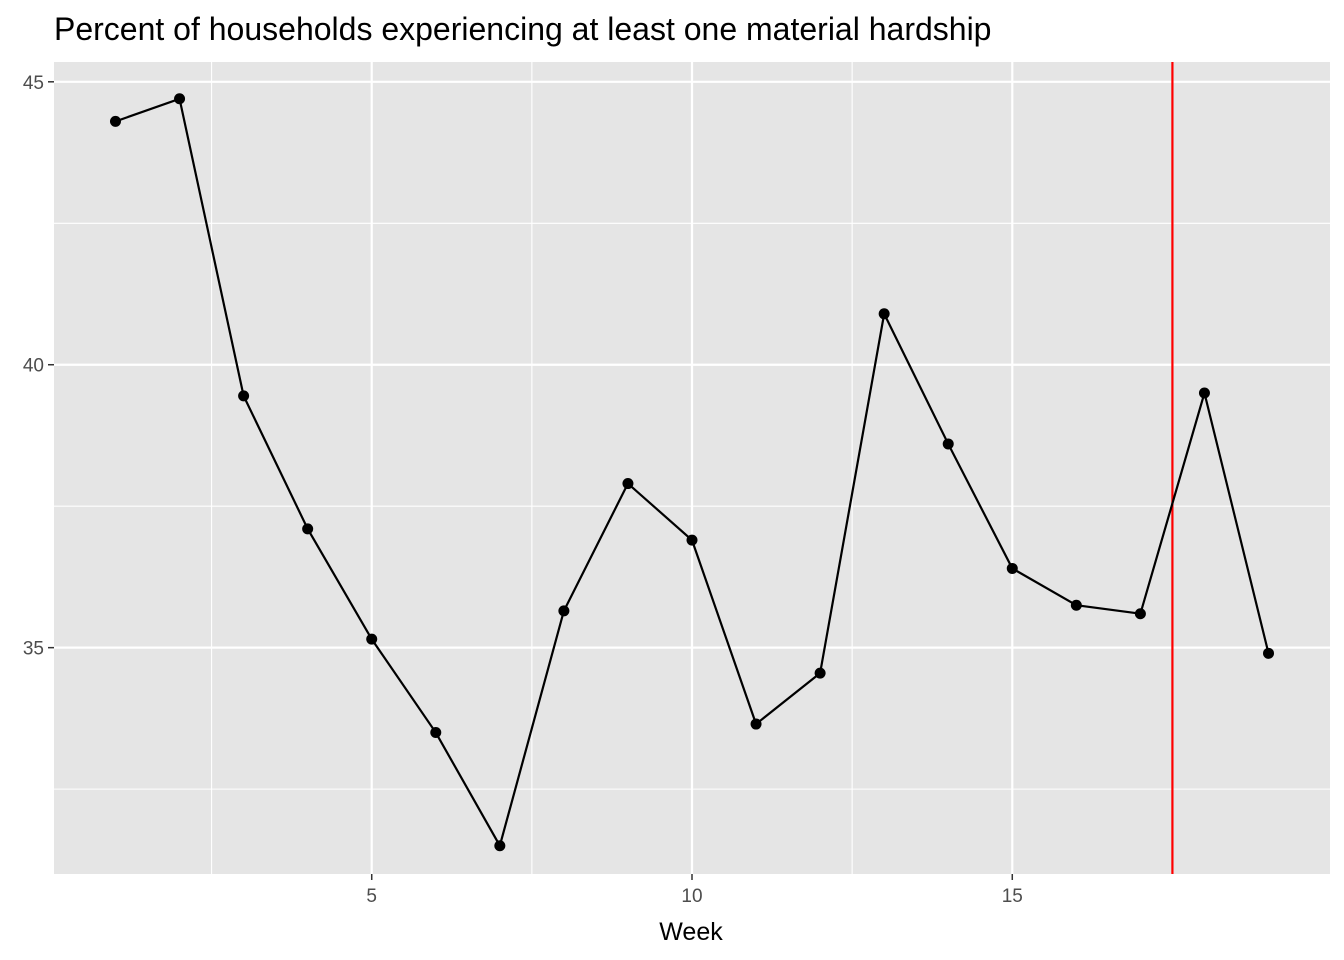 Image resolution: width=1344 pixels, height=960 pixels. Describe the element at coordinates (33, 366) in the screenshot. I see `y-tick-label: 40` at that location.